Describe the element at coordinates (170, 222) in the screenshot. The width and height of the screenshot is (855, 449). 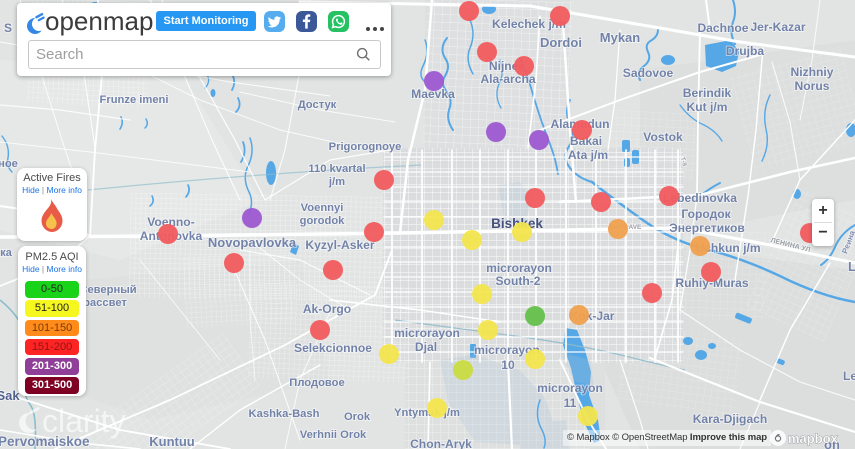
I see `svg-text: Voenno-` at that location.